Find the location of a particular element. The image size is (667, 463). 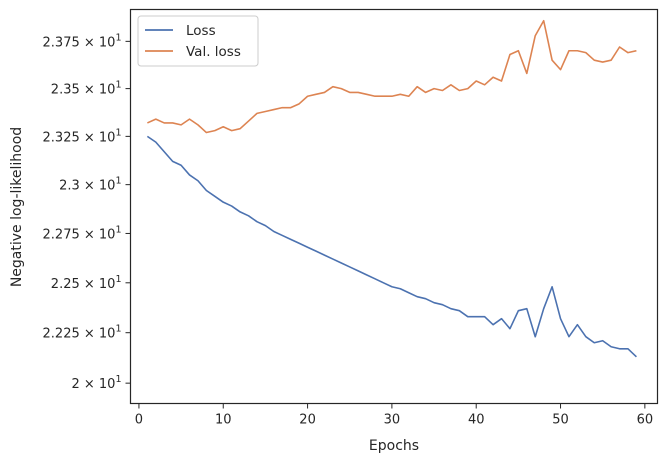

legend-box is located at coordinates (198, 41).